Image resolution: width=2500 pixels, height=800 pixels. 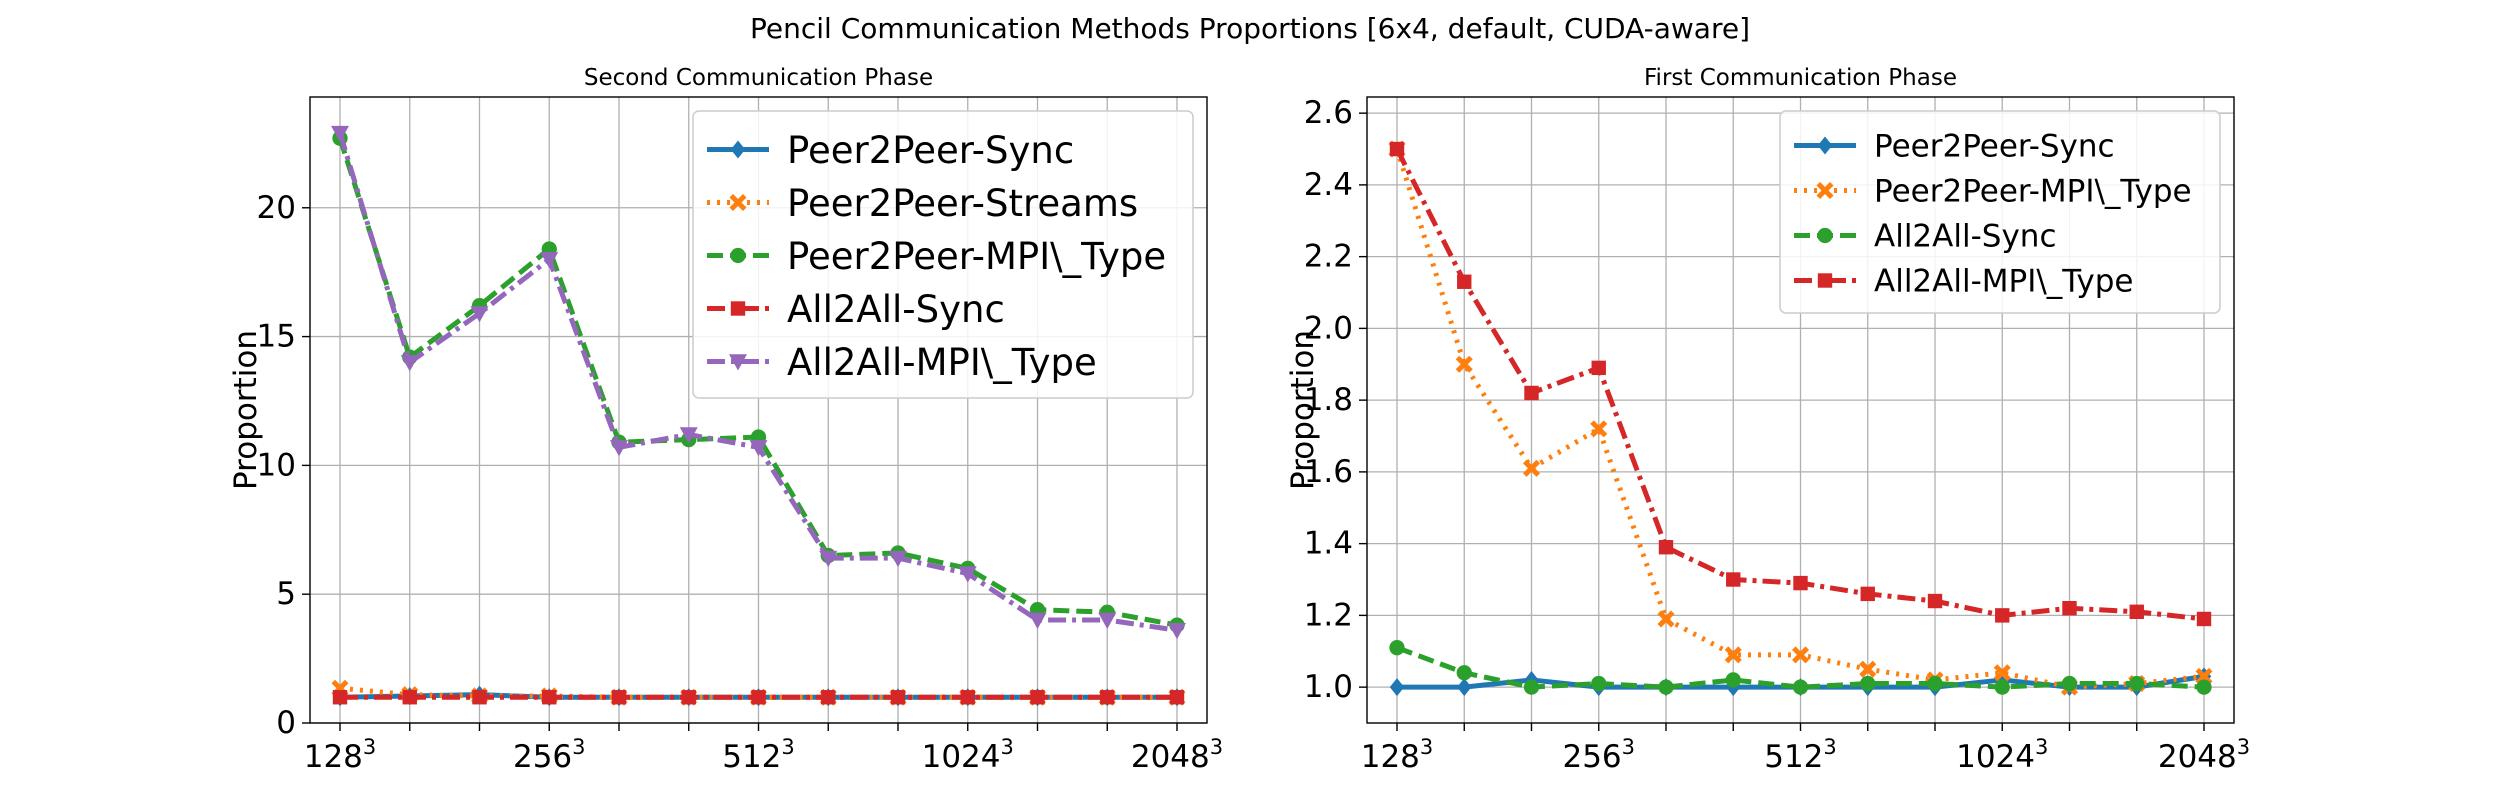 I want to click on legend-label: Peer2Peer-MPI\_Type, so click(x=976, y=256).